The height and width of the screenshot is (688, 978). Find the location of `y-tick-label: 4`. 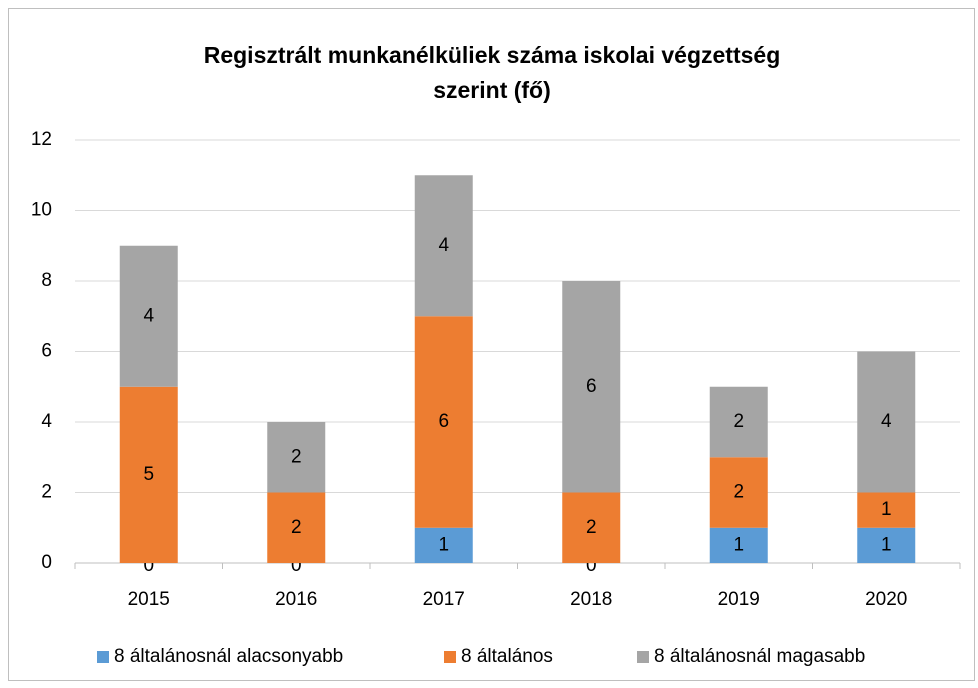

y-tick-label: 4 is located at coordinates (46, 421).